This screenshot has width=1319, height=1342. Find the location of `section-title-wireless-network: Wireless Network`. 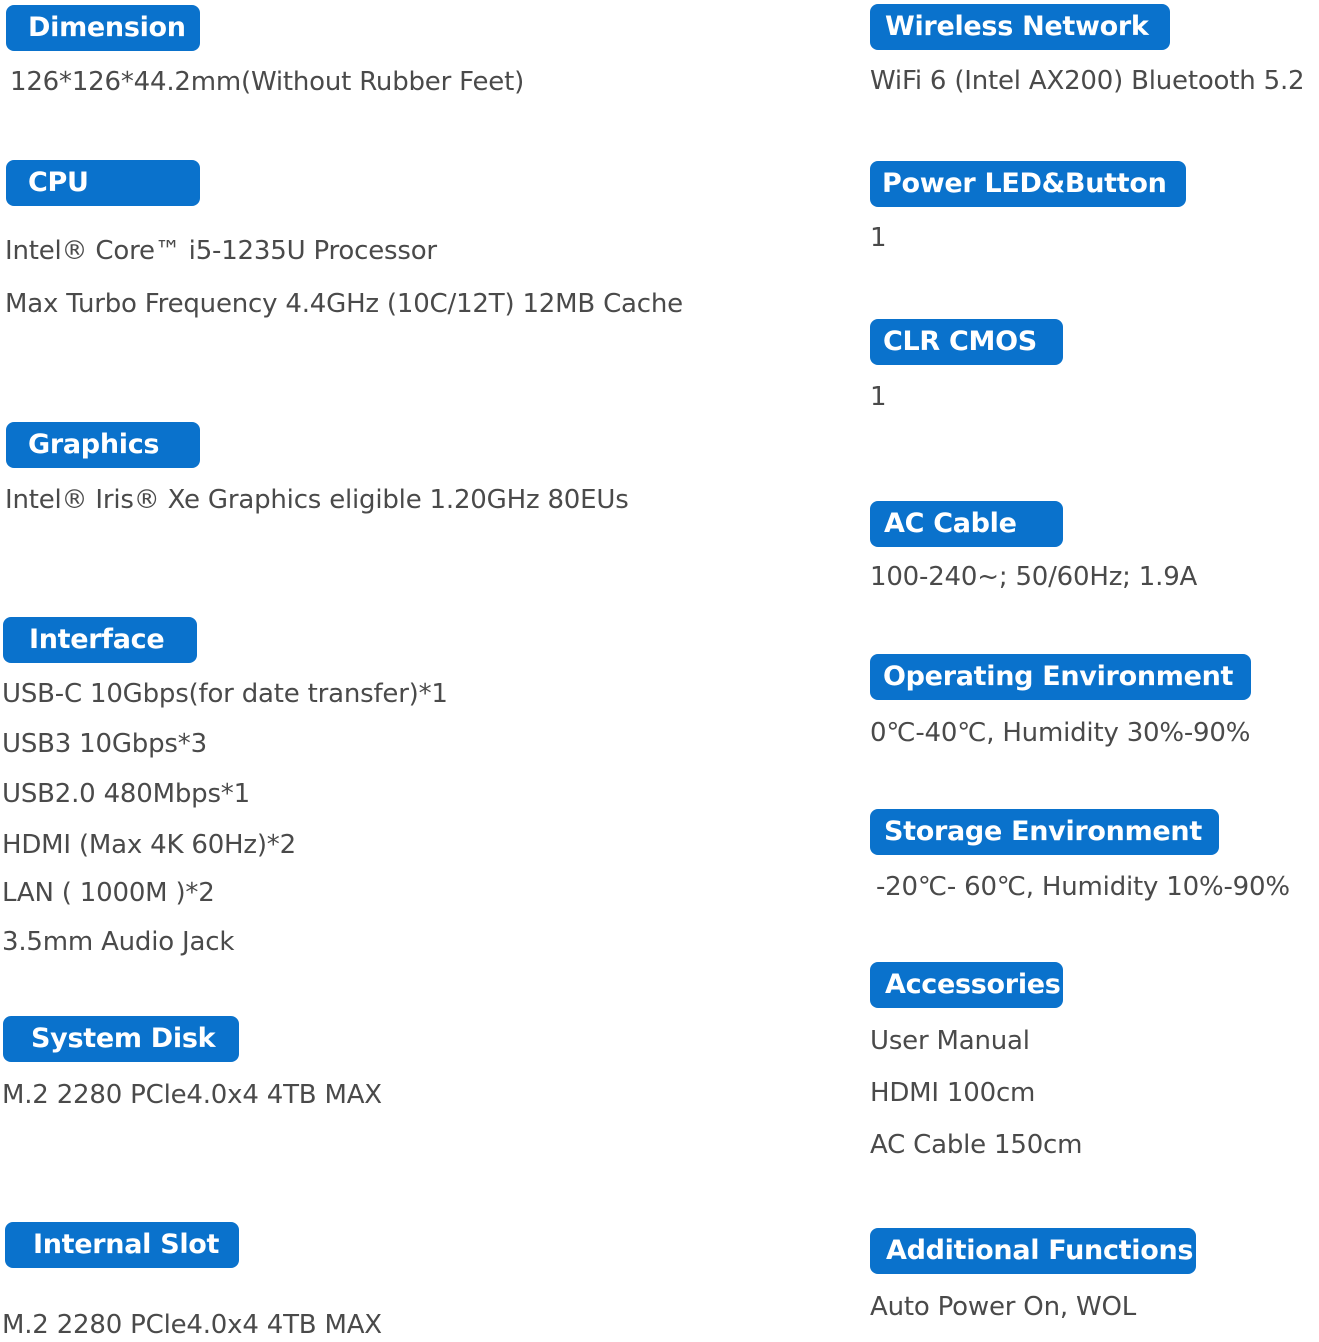

section-title-wireless-network: Wireless Network is located at coordinates (1020, 27).